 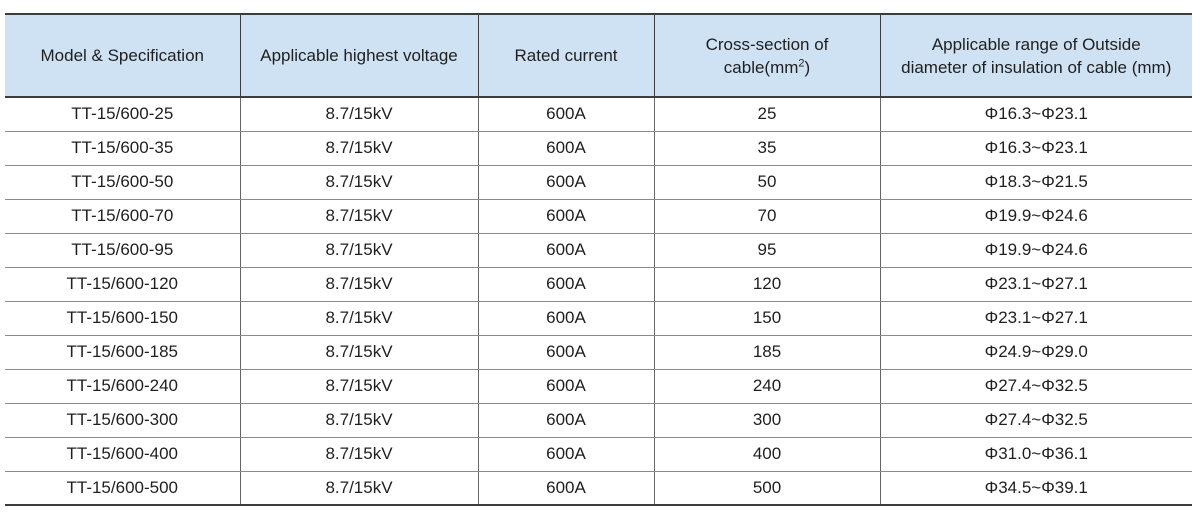 What do you see at coordinates (767, 386) in the screenshot?
I see `cell-cross-section: 240` at bounding box center [767, 386].